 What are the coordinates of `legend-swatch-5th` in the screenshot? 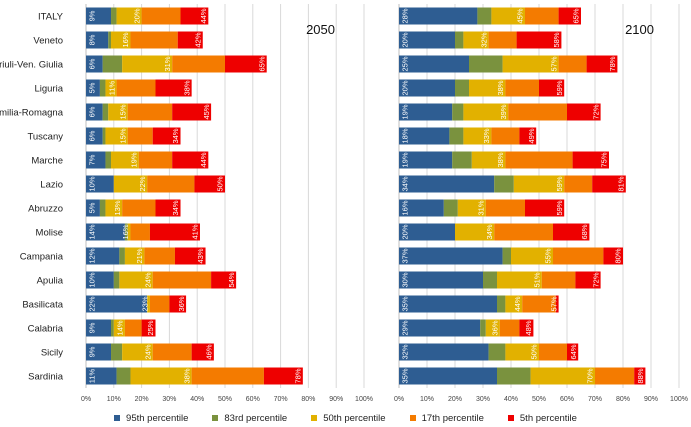 It's located at (510, 418).